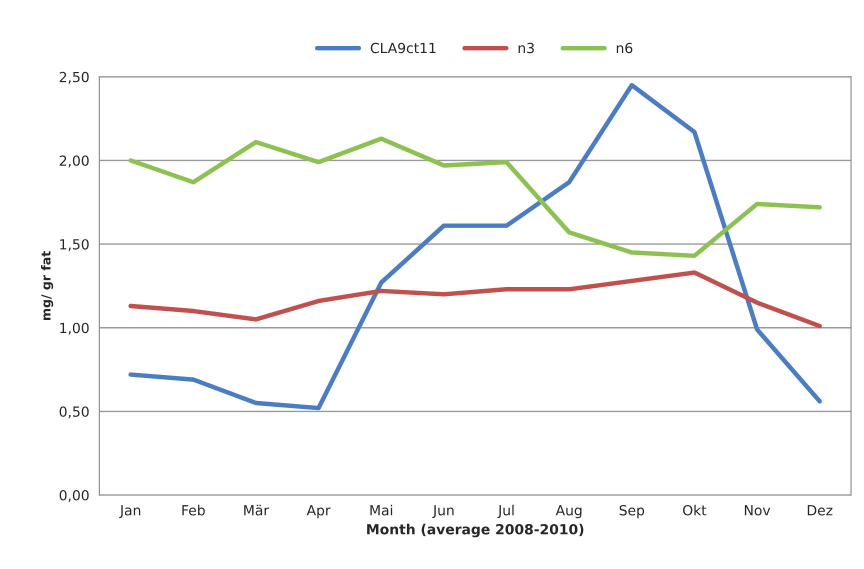 The width and height of the screenshot is (864, 569). What do you see at coordinates (318, 511) in the screenshot?
I see `x-tick-label: Apr` at bounding box center [318, 511].